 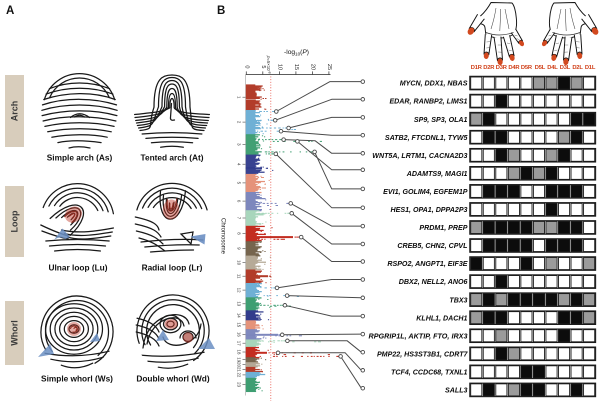 I want to click on svg-text: SATB2, FTCDNL1, TYW5, so click(x=427, y=138).